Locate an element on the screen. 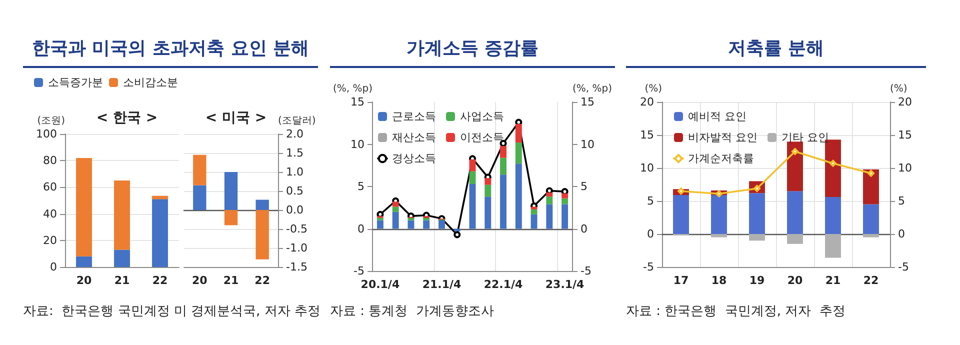 Image resolution: width=960 pixels, height=345 pixels. chart-subtitle: < 한국 > is located at coordinates (127, 118).